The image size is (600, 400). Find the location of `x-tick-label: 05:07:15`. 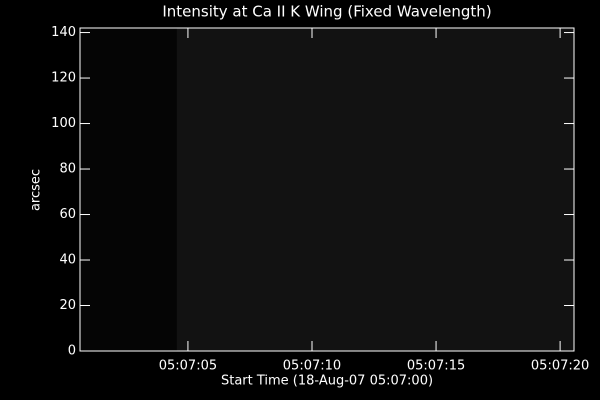

x-tick-label: 05:07:15 is located at coordinates (436, 366).